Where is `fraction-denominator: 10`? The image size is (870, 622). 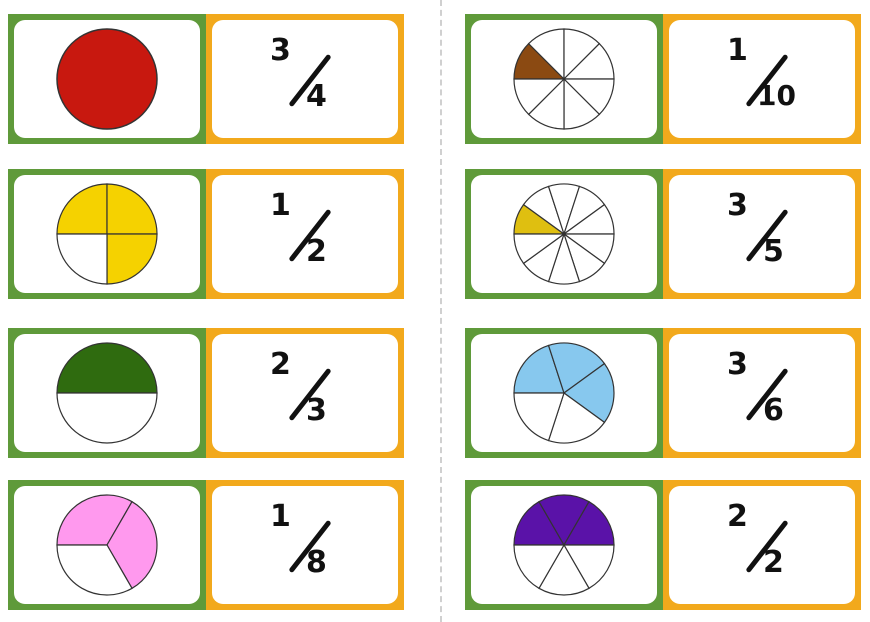
fraction-denominator: 10 is located at coordinates (776, 95).